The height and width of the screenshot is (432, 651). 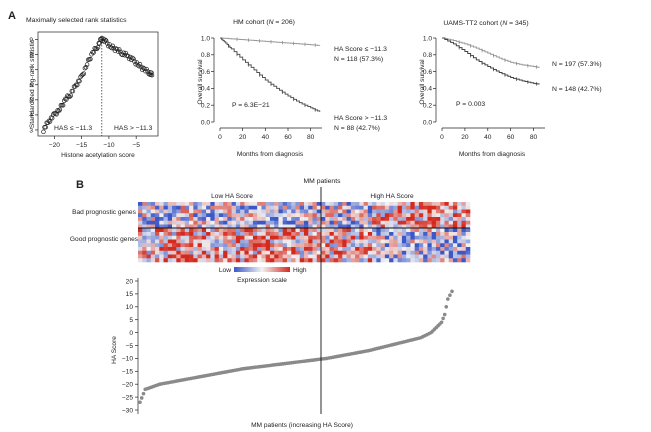 I want to click on good-genes-line: Good prognostic genes, so click(x=104, y=239).